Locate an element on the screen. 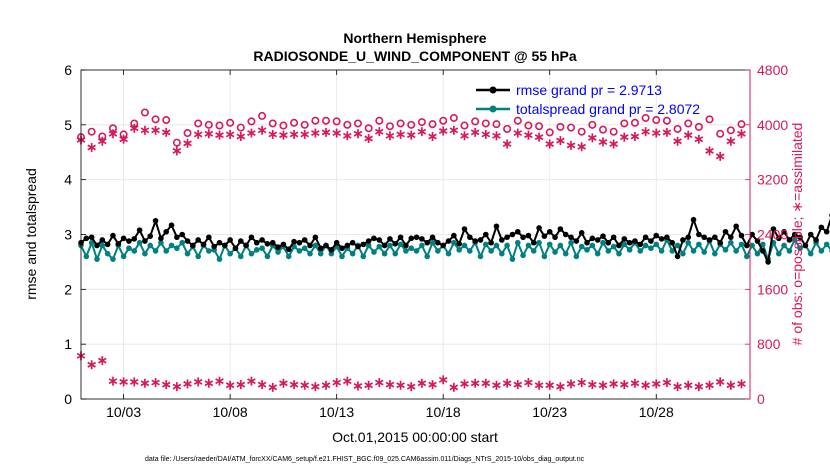  y-axis-label-left: rmse and totalspread is located at coordinates (31, 234).